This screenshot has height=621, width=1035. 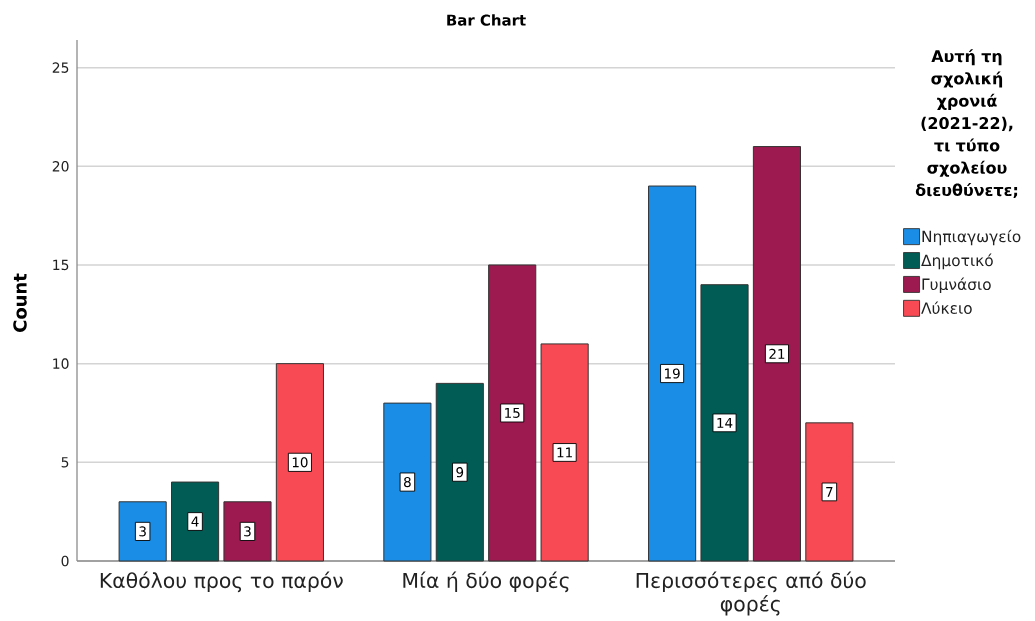 I want to click on data-label: 11, so click(x=564, y=452).